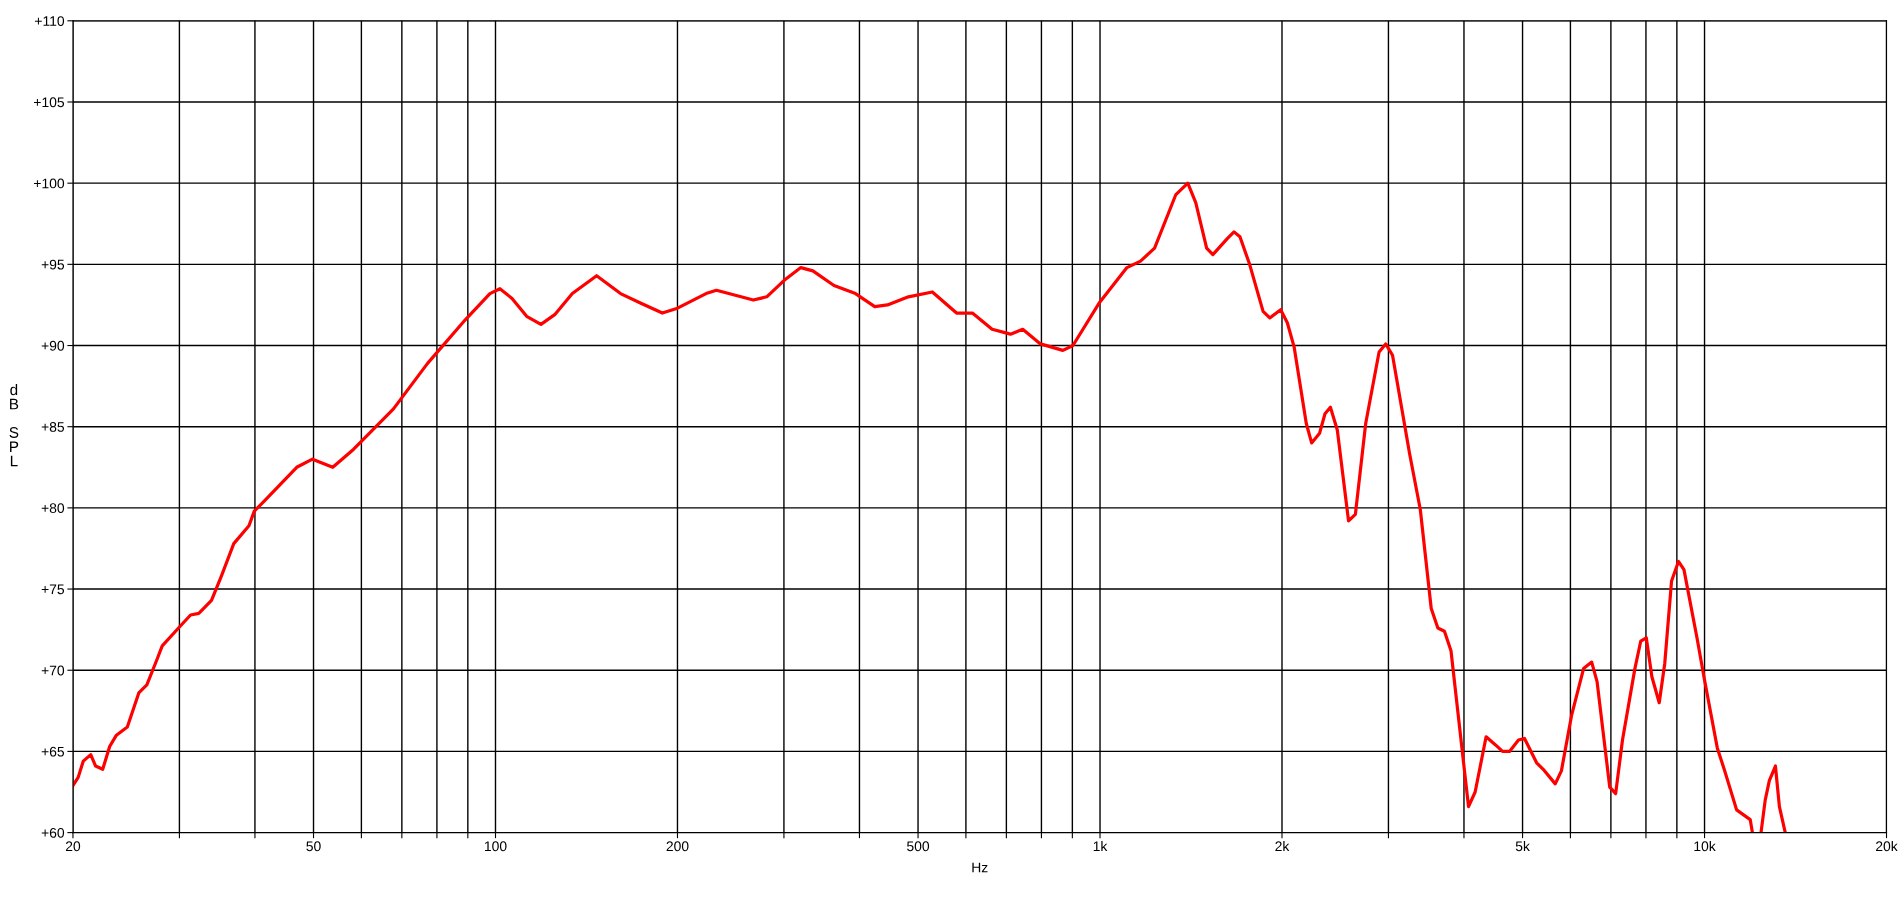  I want to click on x-axis-title: Hz, so click(980, 867).